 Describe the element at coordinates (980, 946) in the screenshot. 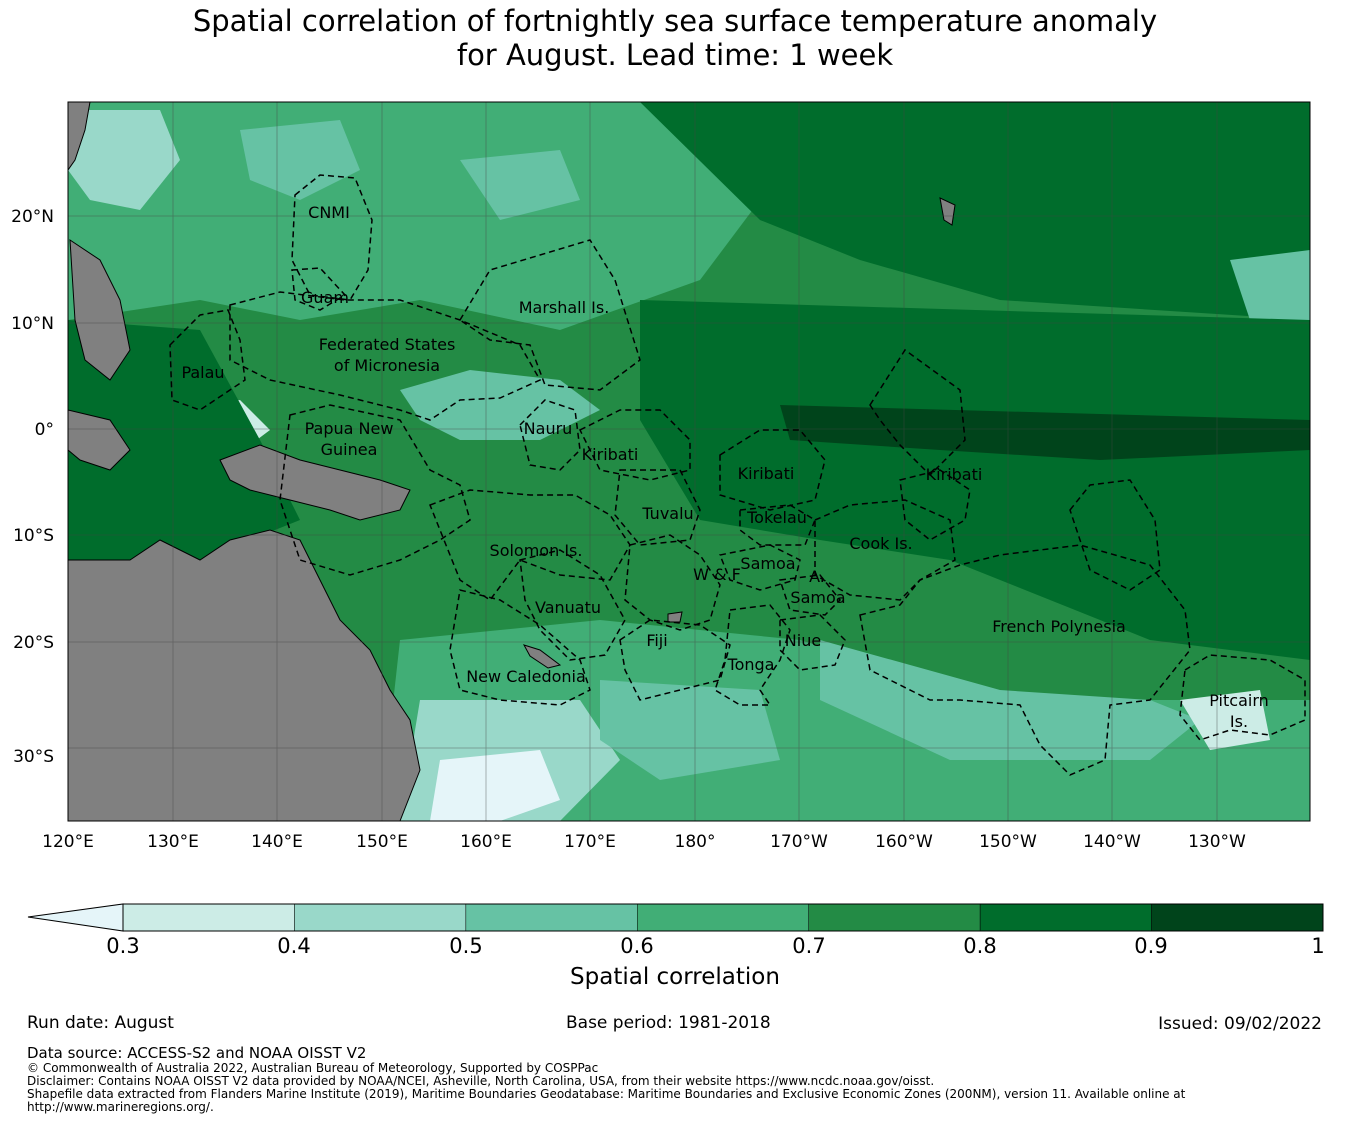

I see `colorbar-tick: 0.8` at that location.